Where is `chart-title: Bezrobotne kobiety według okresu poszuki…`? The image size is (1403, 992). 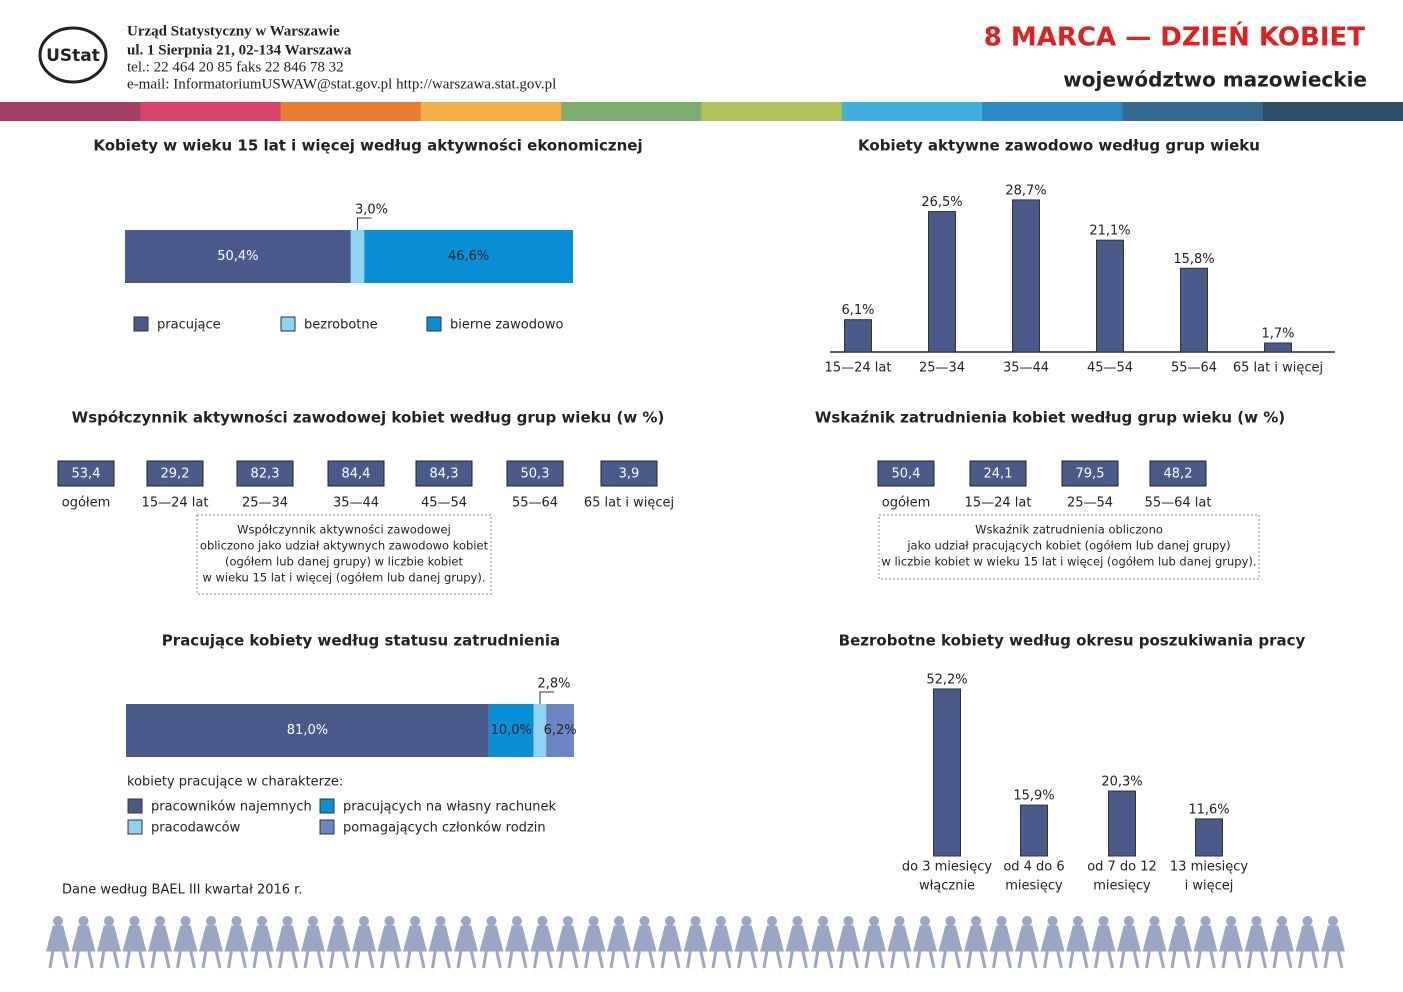 chart-title: Bezrobotne kobiety według okresu poszuki… is located at coordinates (1072, 641).